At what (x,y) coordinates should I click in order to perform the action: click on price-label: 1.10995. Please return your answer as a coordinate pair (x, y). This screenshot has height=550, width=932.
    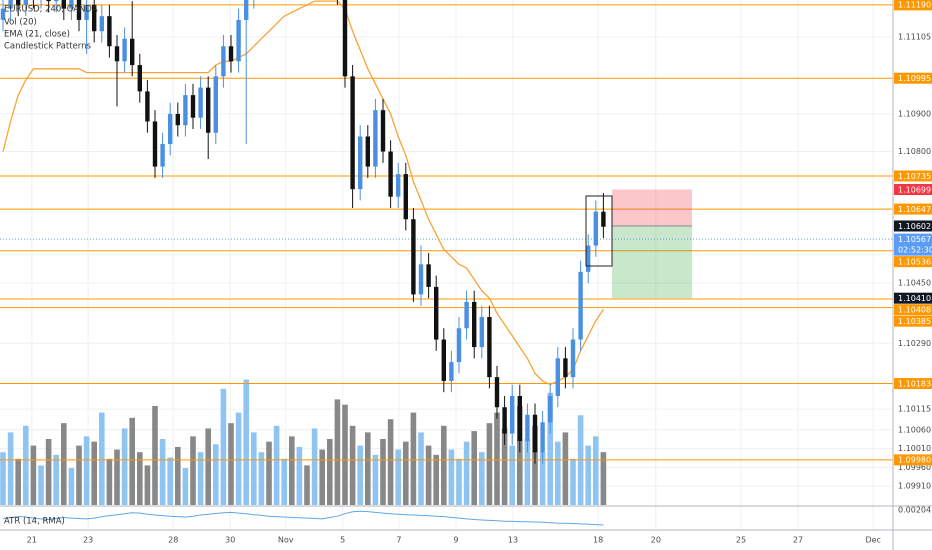
    Looking at the image, I should click on (914, 78).